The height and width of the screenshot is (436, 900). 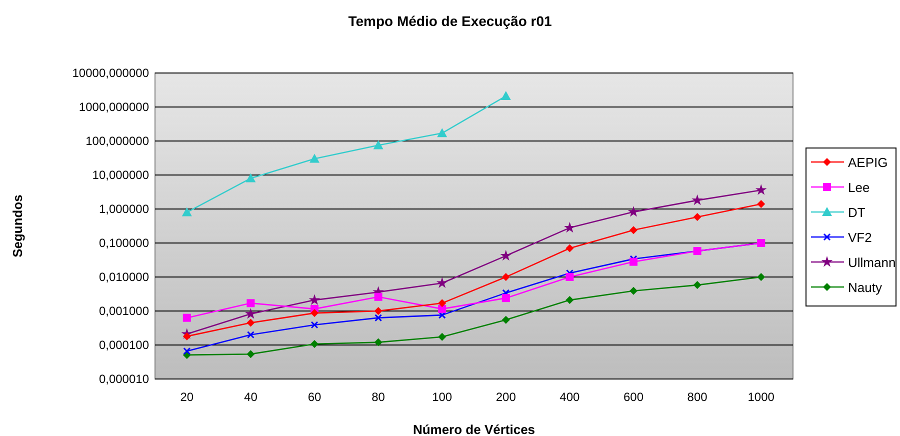 I want to click on x-tick-label: 20, so click(x=187, y=397).